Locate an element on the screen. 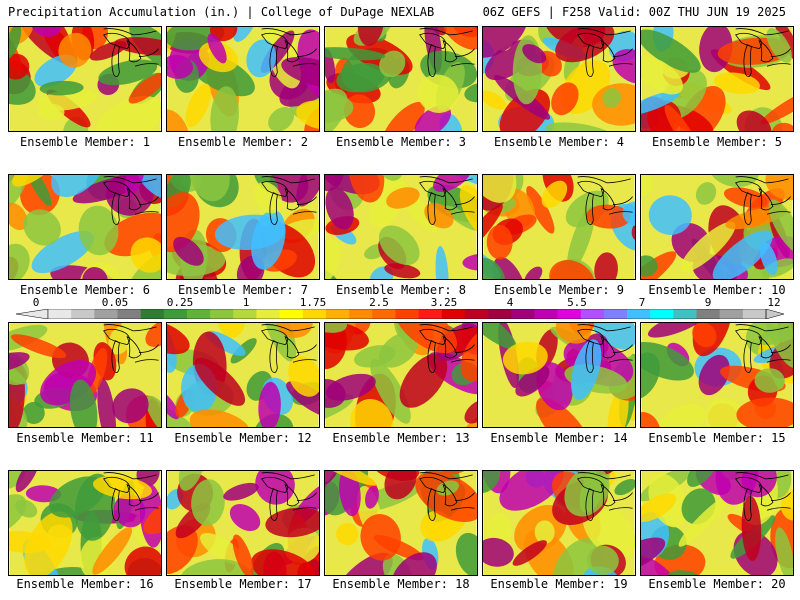  ensemble-member-label: Ensemble Member: 16 is located at coordinates (85, 584).